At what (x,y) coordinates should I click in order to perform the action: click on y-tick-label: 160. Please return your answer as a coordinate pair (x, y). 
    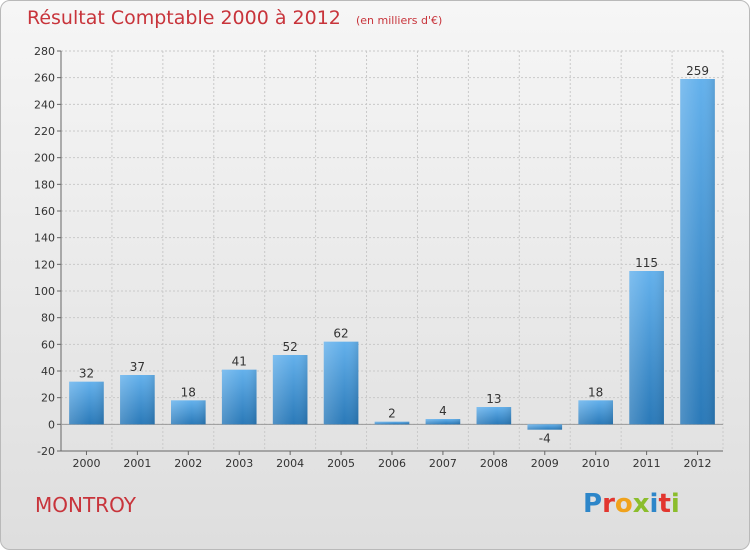
    Looking at the image, I should click on (44, 211).